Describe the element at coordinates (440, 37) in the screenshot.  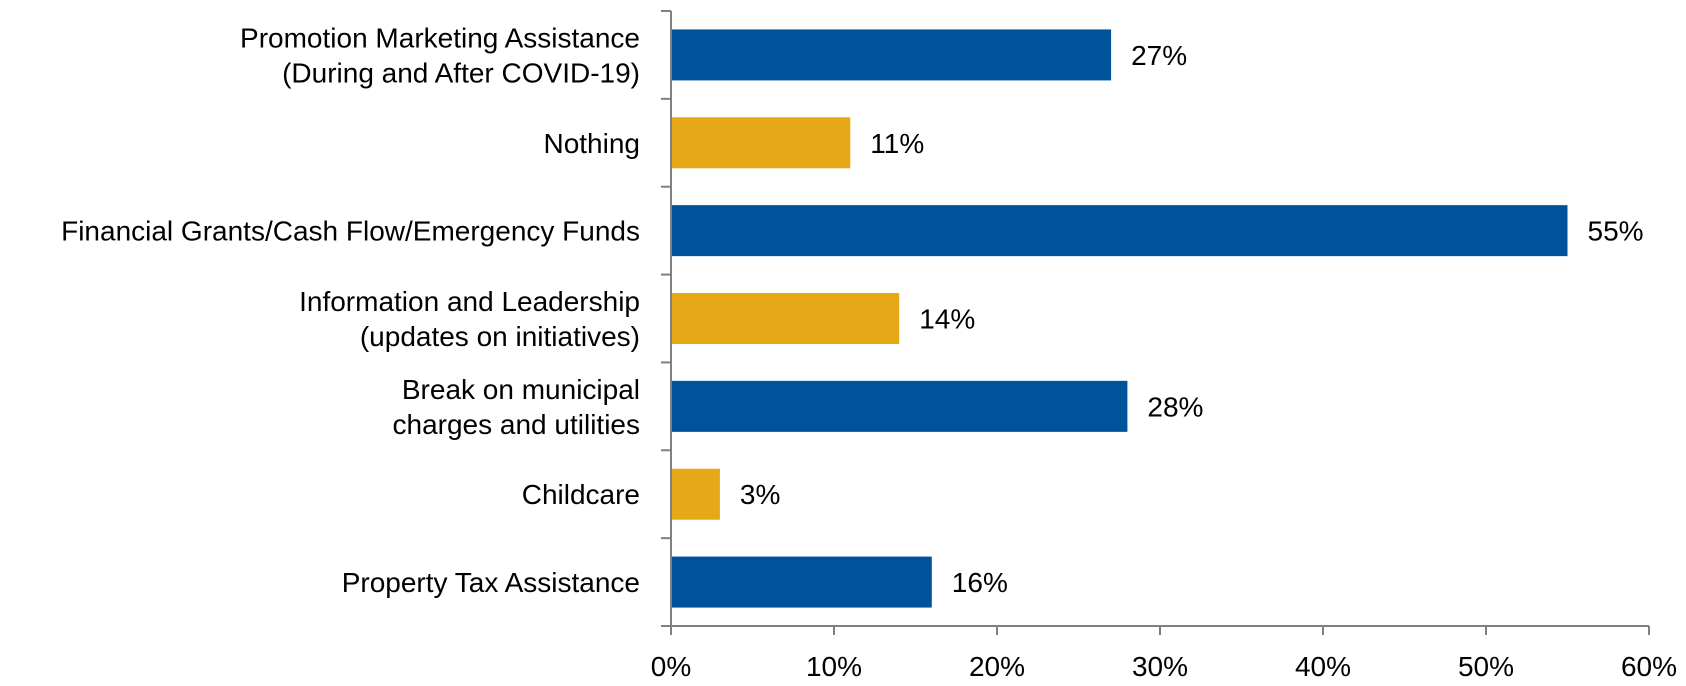
I see `category-label: Promotion Marketing Assistance` at that location.